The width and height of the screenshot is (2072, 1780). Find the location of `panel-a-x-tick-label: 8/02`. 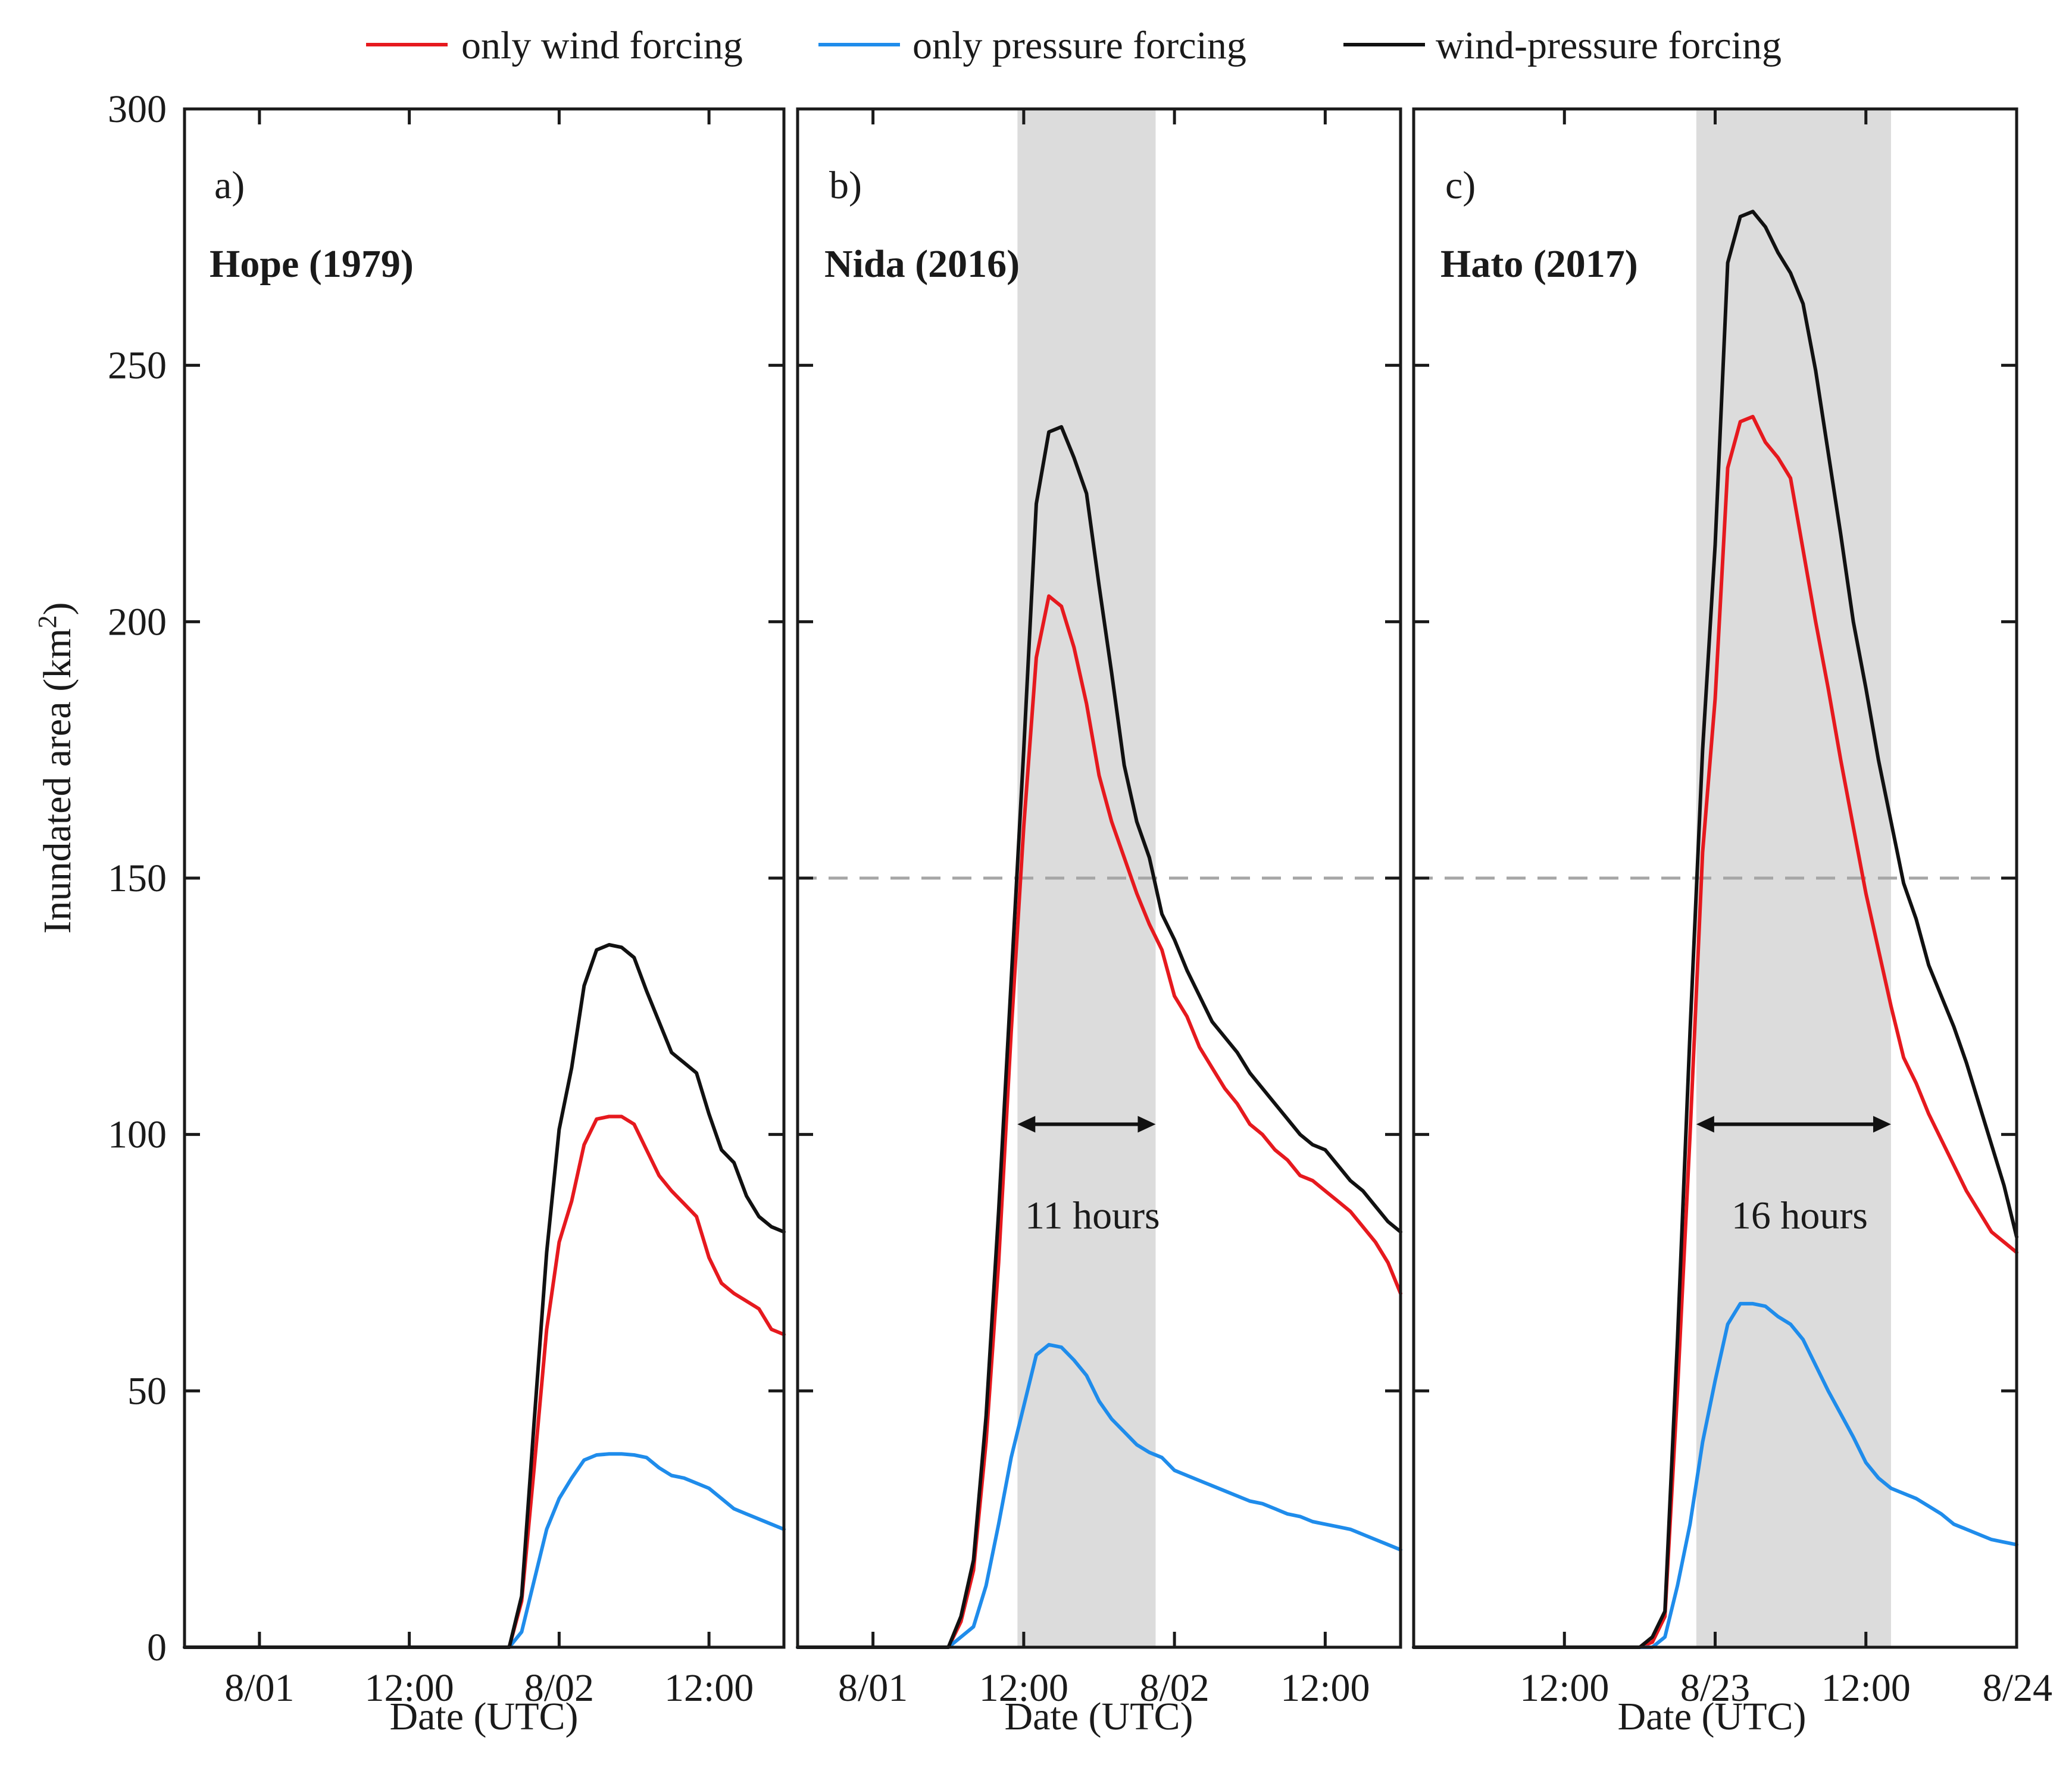

panel-a-x-tick-label: 8/02 is located at coordinates (559, 1688).